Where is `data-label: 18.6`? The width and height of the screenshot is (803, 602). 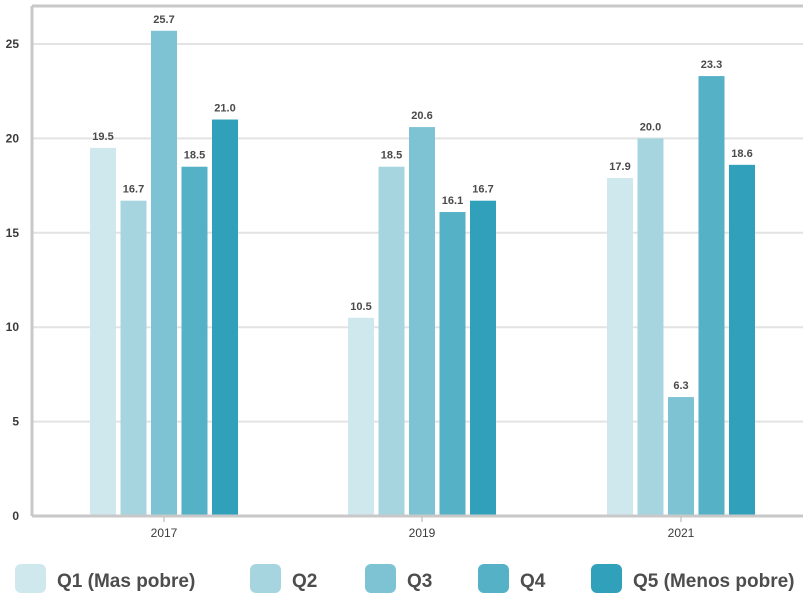
data-label: 18.6 is located at coordinates (741, 154).